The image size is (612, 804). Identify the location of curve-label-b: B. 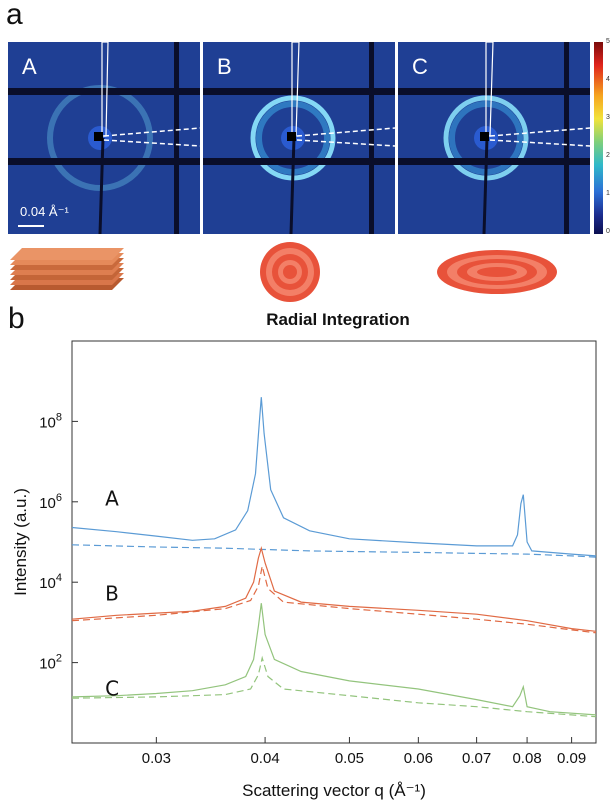
(112, 594).